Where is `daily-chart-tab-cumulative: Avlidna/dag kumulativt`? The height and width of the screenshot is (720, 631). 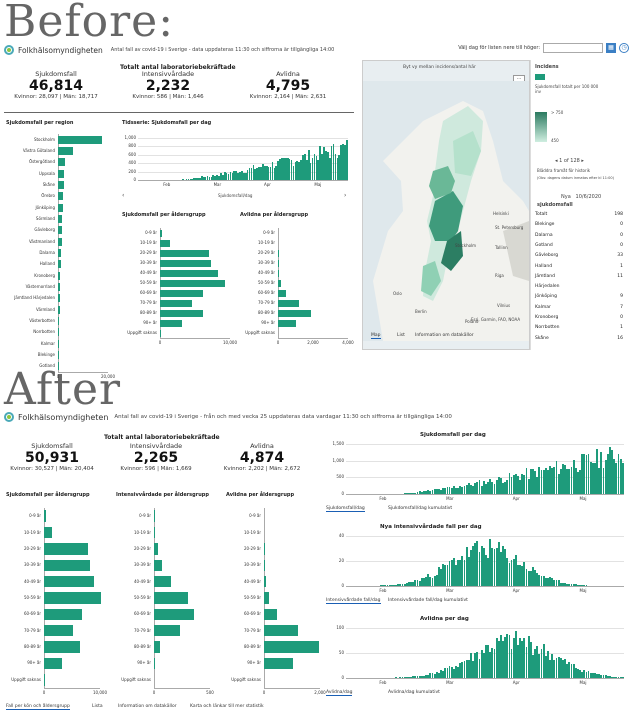
daily-chart-tab-cumulative: Avlidna/dag kumulativt is located at coordinates (414, 692).